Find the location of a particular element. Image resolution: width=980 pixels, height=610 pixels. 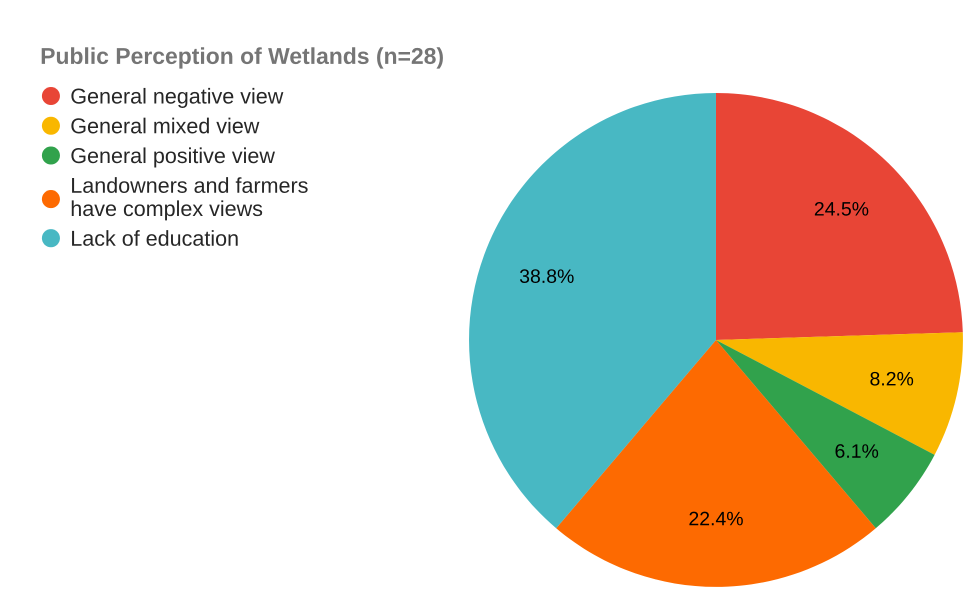

legend-label: General mixed view is located at coordinates (165, 126).